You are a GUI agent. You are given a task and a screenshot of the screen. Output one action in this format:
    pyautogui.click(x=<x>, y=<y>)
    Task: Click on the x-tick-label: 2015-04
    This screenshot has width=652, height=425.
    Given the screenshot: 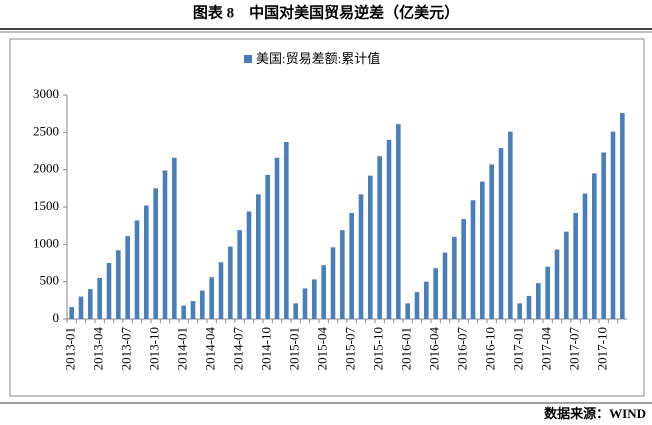 What is the action you would take?
    pyautogui.click(x=322, y=349)
    